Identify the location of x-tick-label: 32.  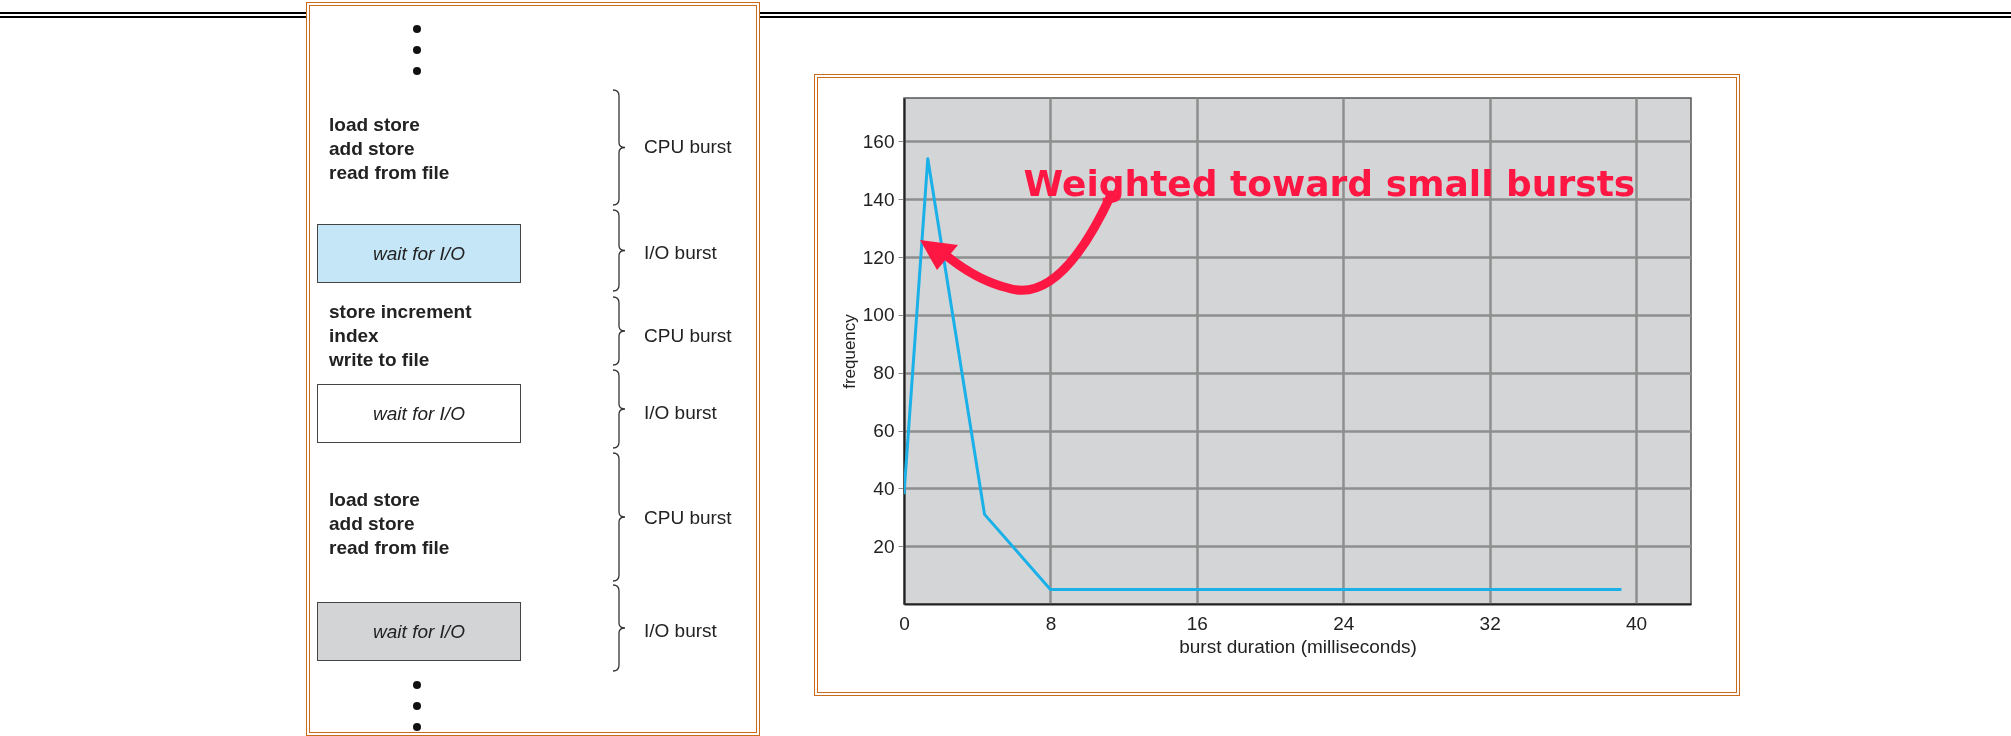
(1490, 623).